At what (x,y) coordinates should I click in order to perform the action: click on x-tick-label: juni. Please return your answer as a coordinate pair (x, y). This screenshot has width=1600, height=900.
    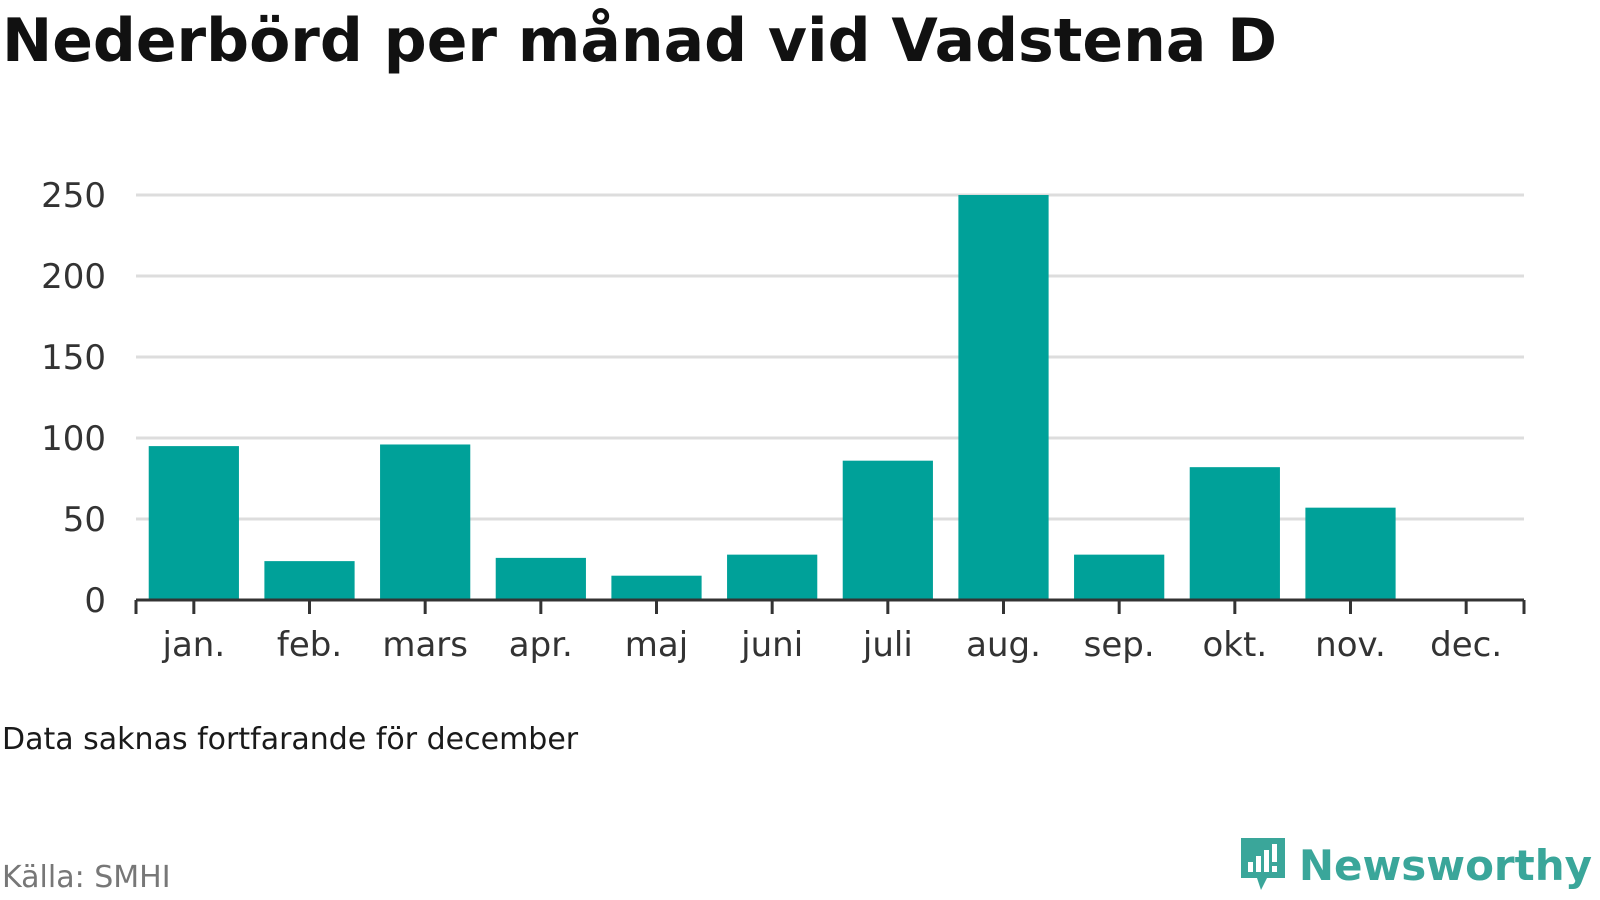
    Looking at the image, I should click on (771, 645).